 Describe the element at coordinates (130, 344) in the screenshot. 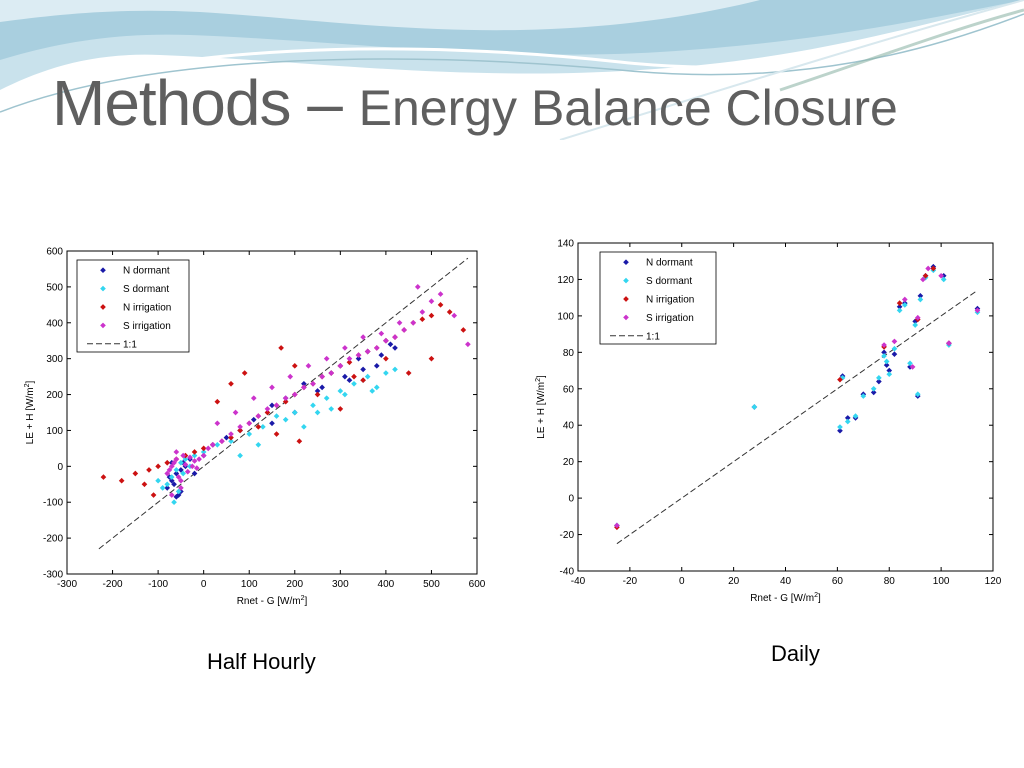

I see `c1-legend-label: 1:1` at that location.